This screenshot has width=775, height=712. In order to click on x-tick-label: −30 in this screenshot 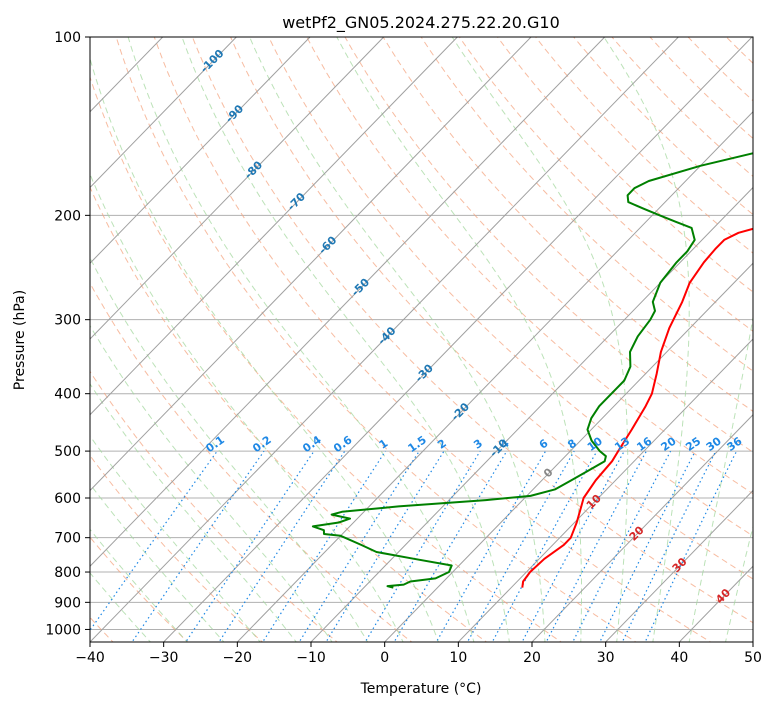, I will do `click(164, 658)`.